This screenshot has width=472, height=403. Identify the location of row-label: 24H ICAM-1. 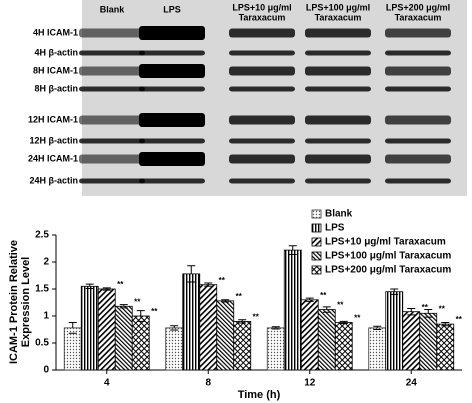
(53, 158).